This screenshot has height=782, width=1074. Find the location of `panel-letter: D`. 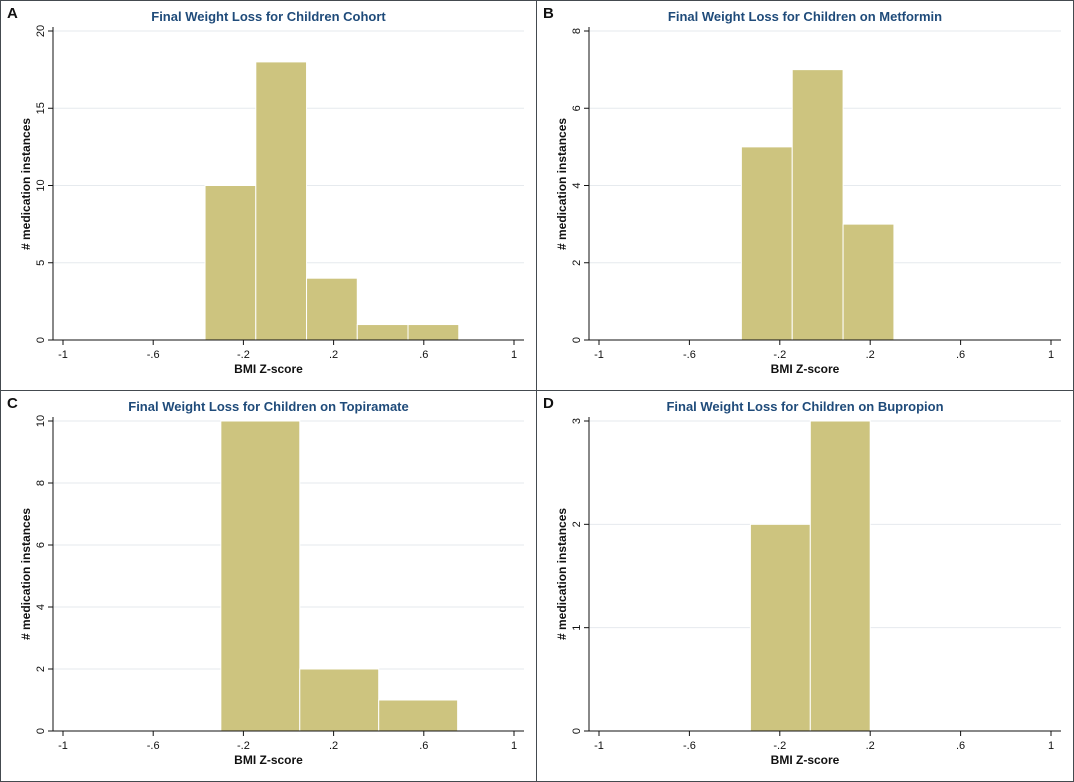

panel-letter: D is located at coordinates (548, 403).